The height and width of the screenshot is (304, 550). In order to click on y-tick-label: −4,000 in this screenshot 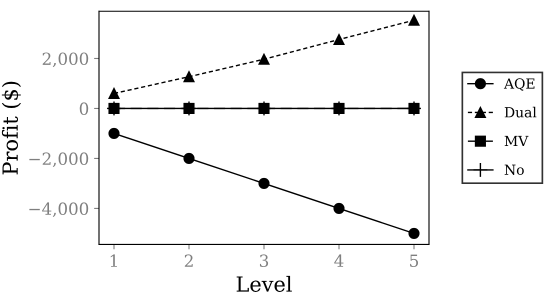, I will do `click(58, 210)`.